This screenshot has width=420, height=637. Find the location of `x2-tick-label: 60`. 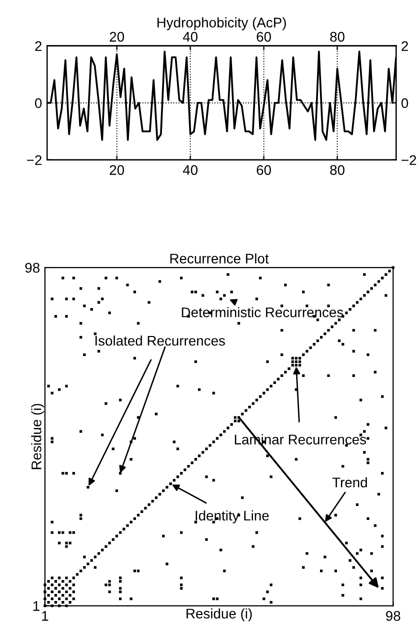

x2-tick-label: 60 is located at coordinates (263, 170).